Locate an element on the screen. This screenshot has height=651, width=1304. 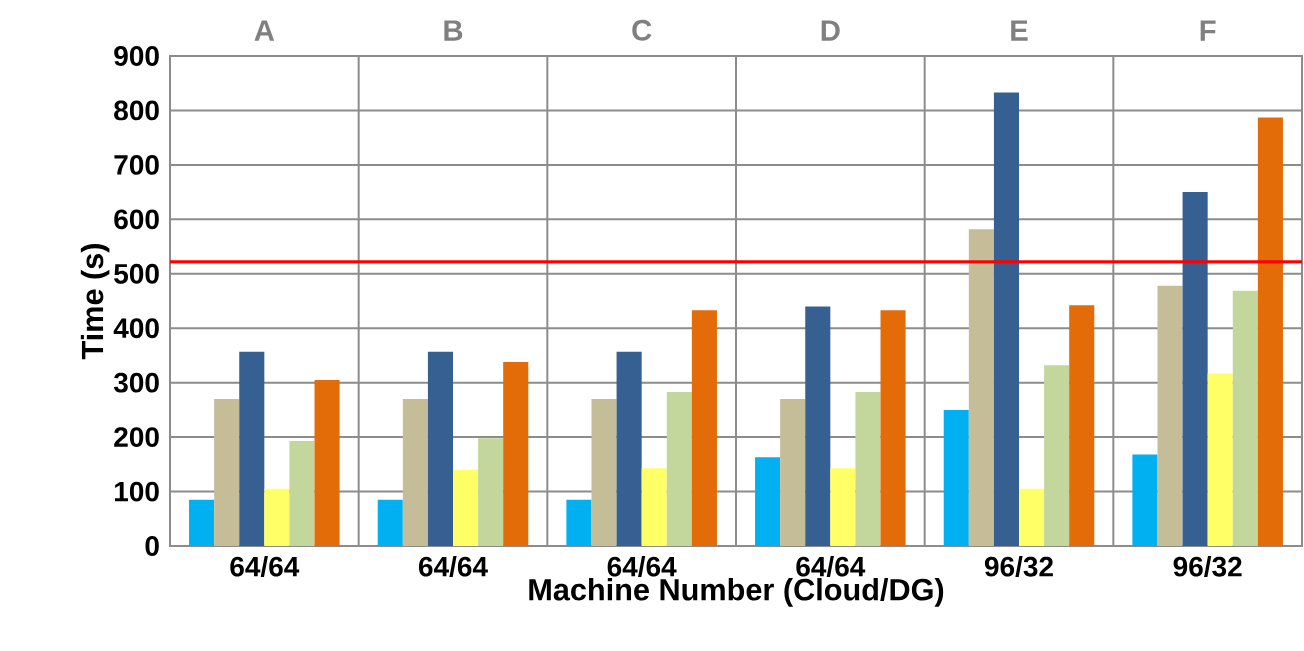
y-tick-label: 900 is located at coordinates (136, 56).